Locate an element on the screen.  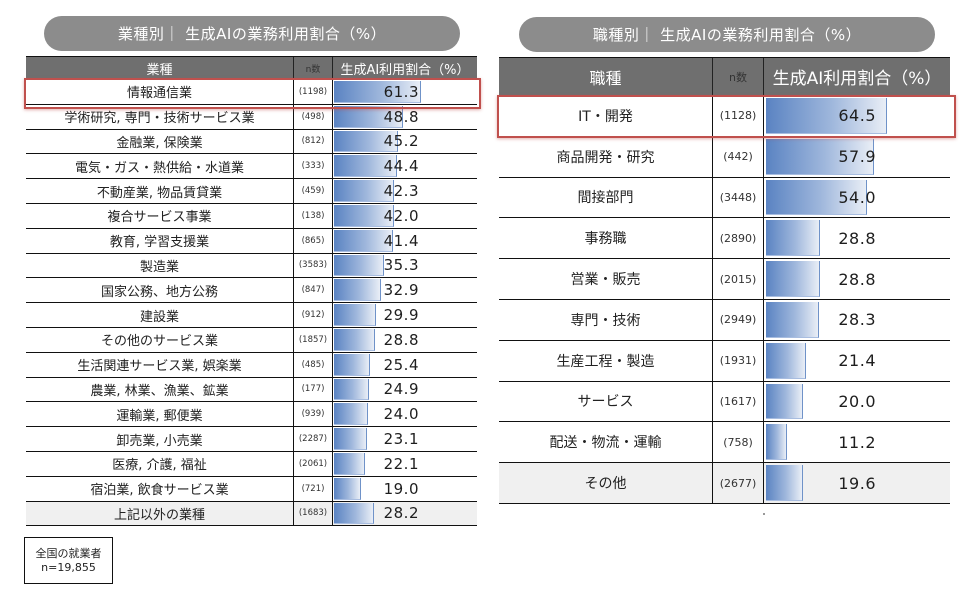
row-n-count: (1931) is located at coordinates (737, 360).